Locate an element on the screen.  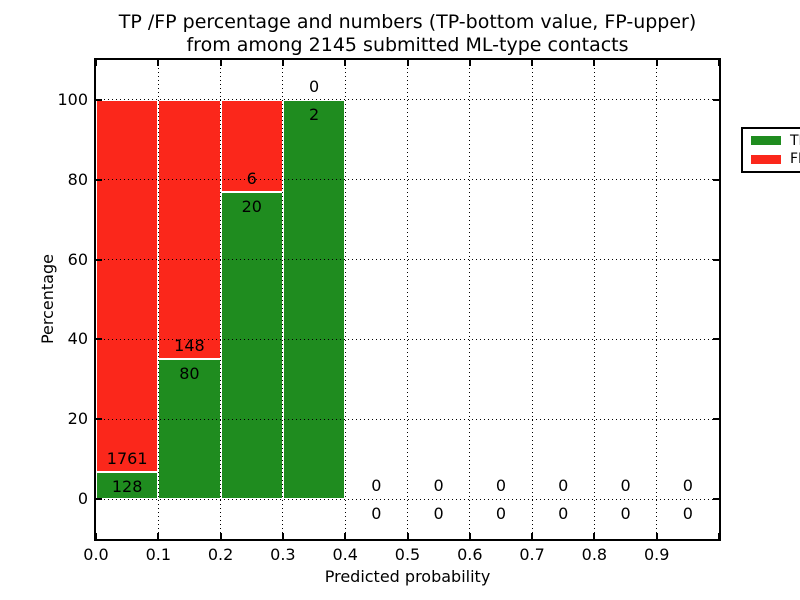
legend-entry-tp: TP is located at coordinates (775, 141).